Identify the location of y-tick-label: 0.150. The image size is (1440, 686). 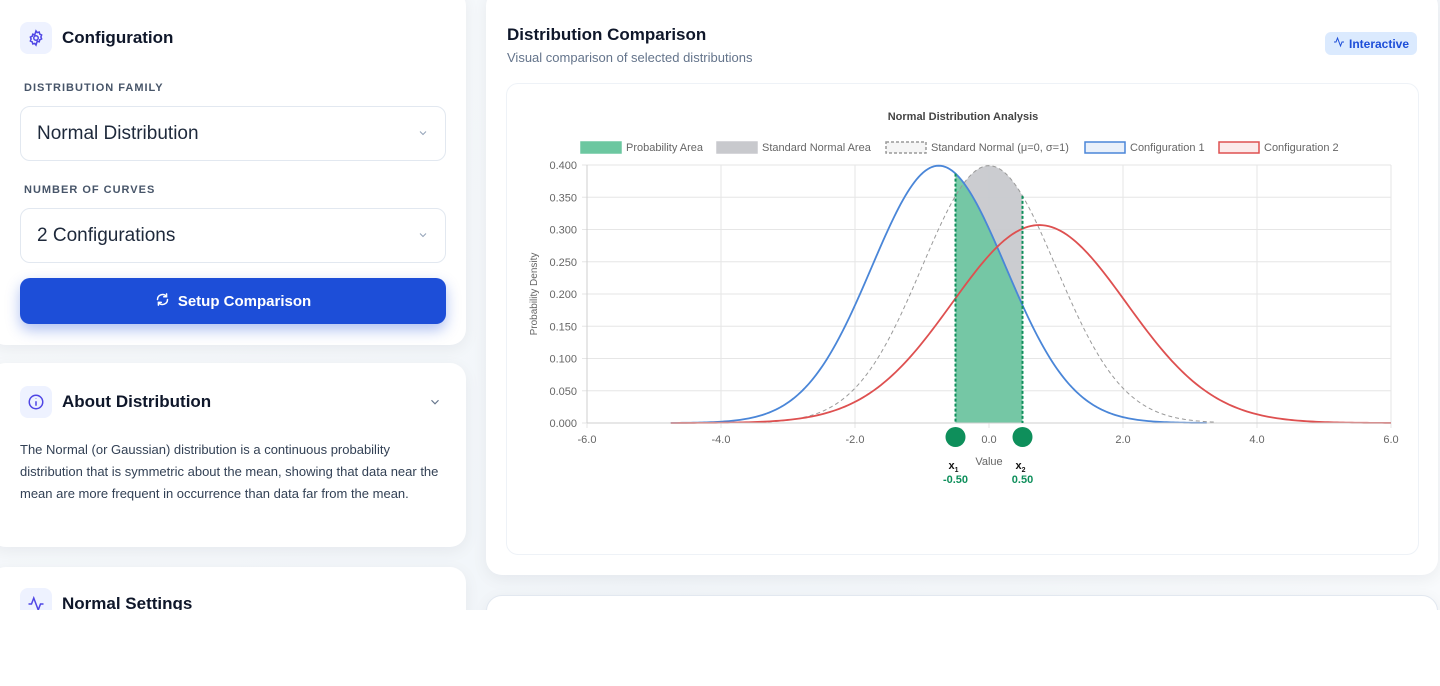
(563, 327).